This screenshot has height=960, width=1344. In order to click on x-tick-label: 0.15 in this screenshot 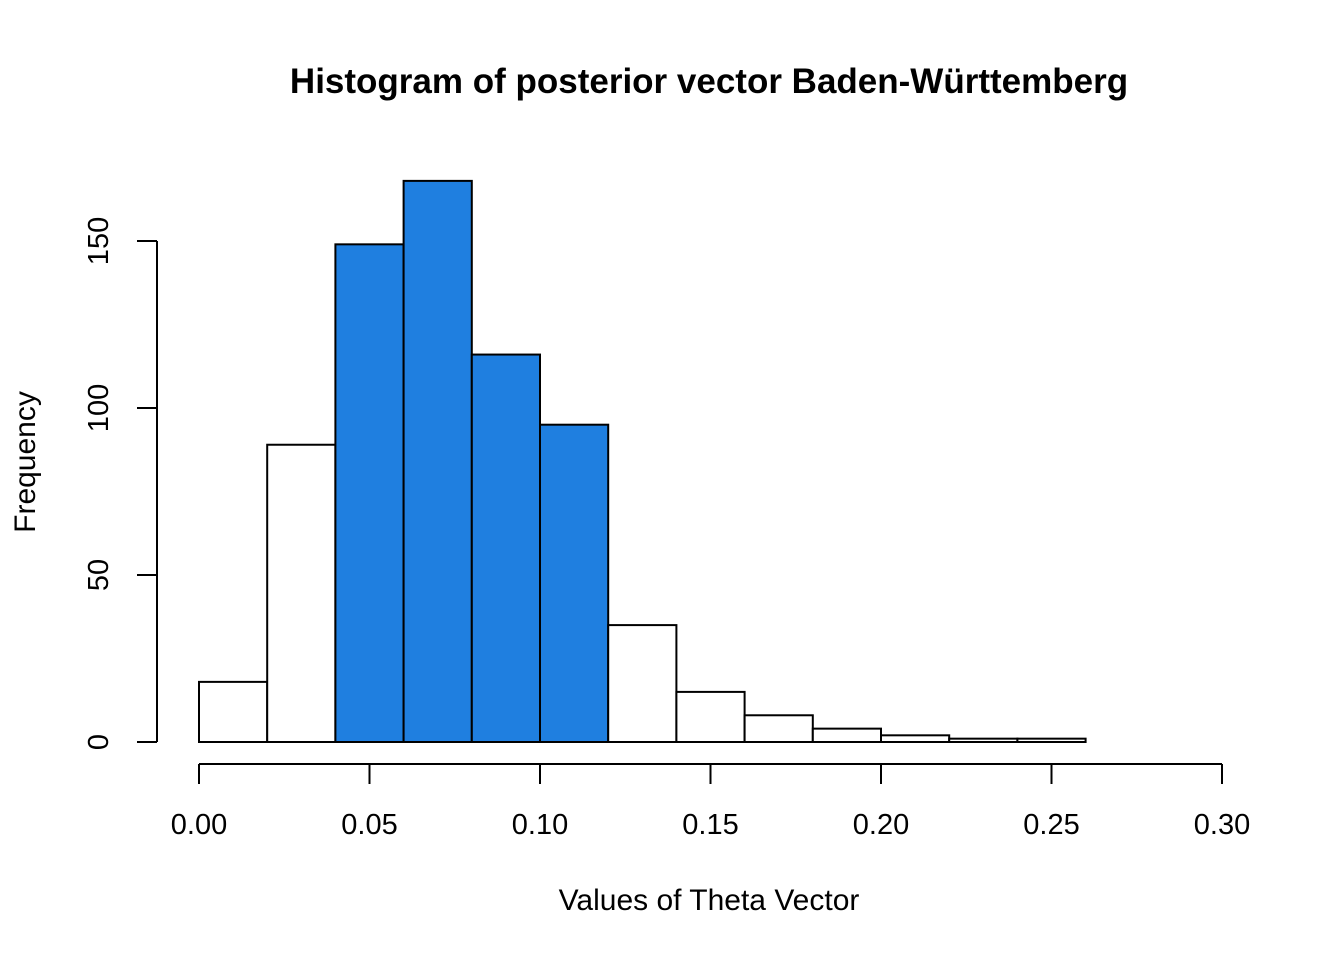, I will do `click(710, 825)`.